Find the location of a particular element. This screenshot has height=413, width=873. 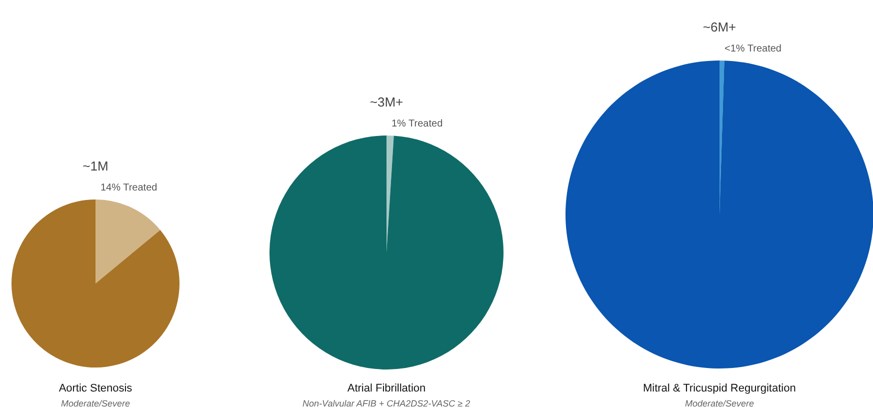

text: Non-Valvular AFIB + CHA2DS2-VASC ≥ 2 is located at coordinates (386, 403).